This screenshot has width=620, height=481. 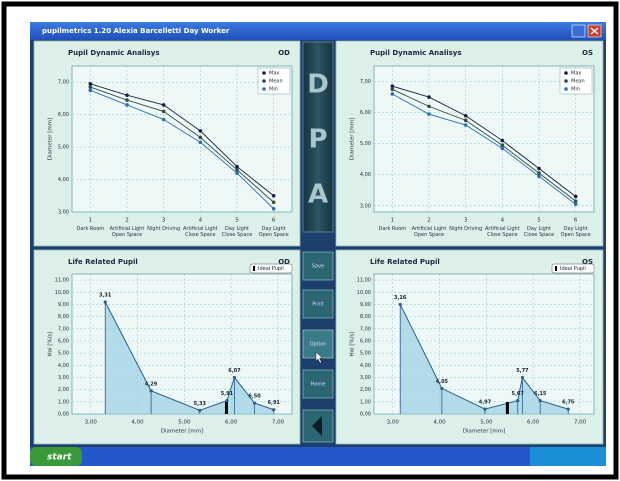 What do you see at coordinates (507, 408) in the screenshot?
I see `ideal-pupil-bar` at bounding box center [507, 408].